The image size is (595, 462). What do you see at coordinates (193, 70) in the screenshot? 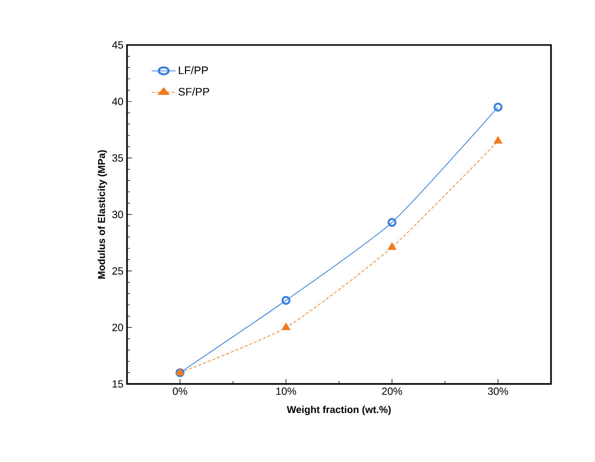
I see `legend-label: LF/PP` at bounding box center [193, 70].